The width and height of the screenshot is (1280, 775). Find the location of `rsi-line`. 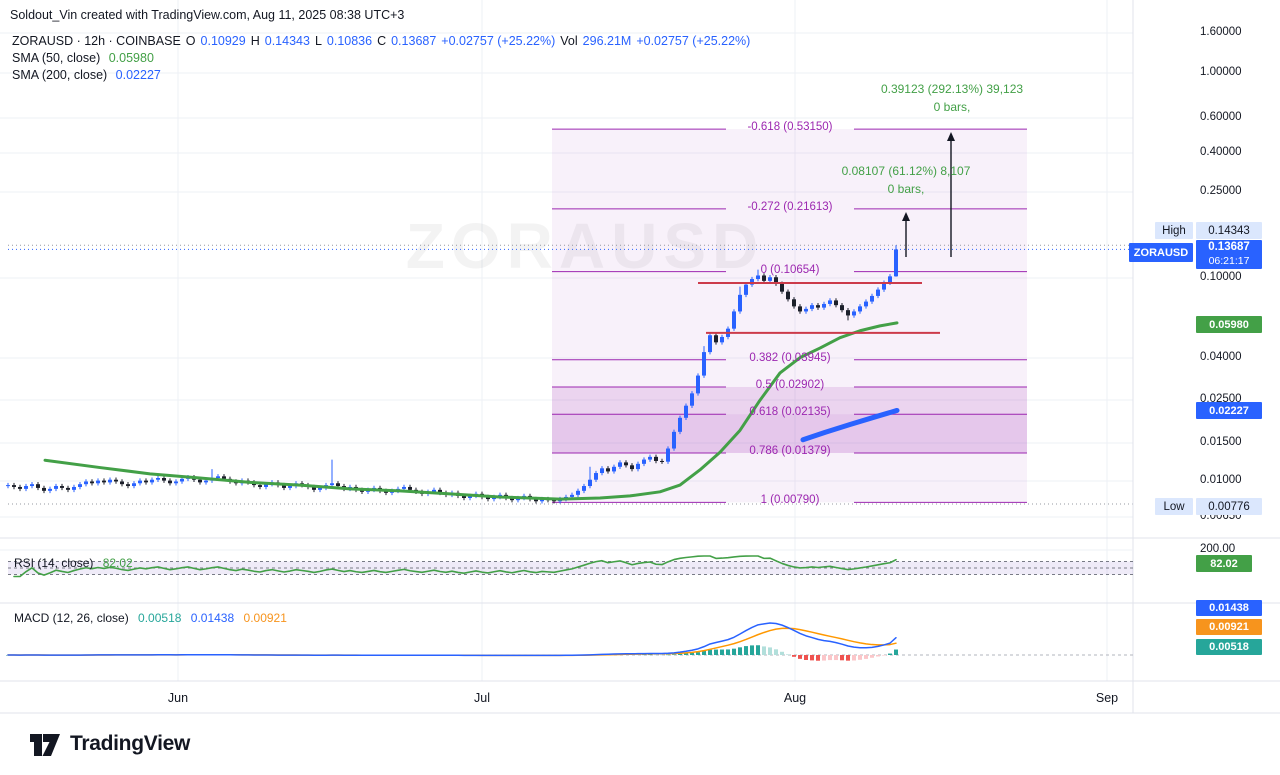

rsi-line is located at coordinates (455, 566).